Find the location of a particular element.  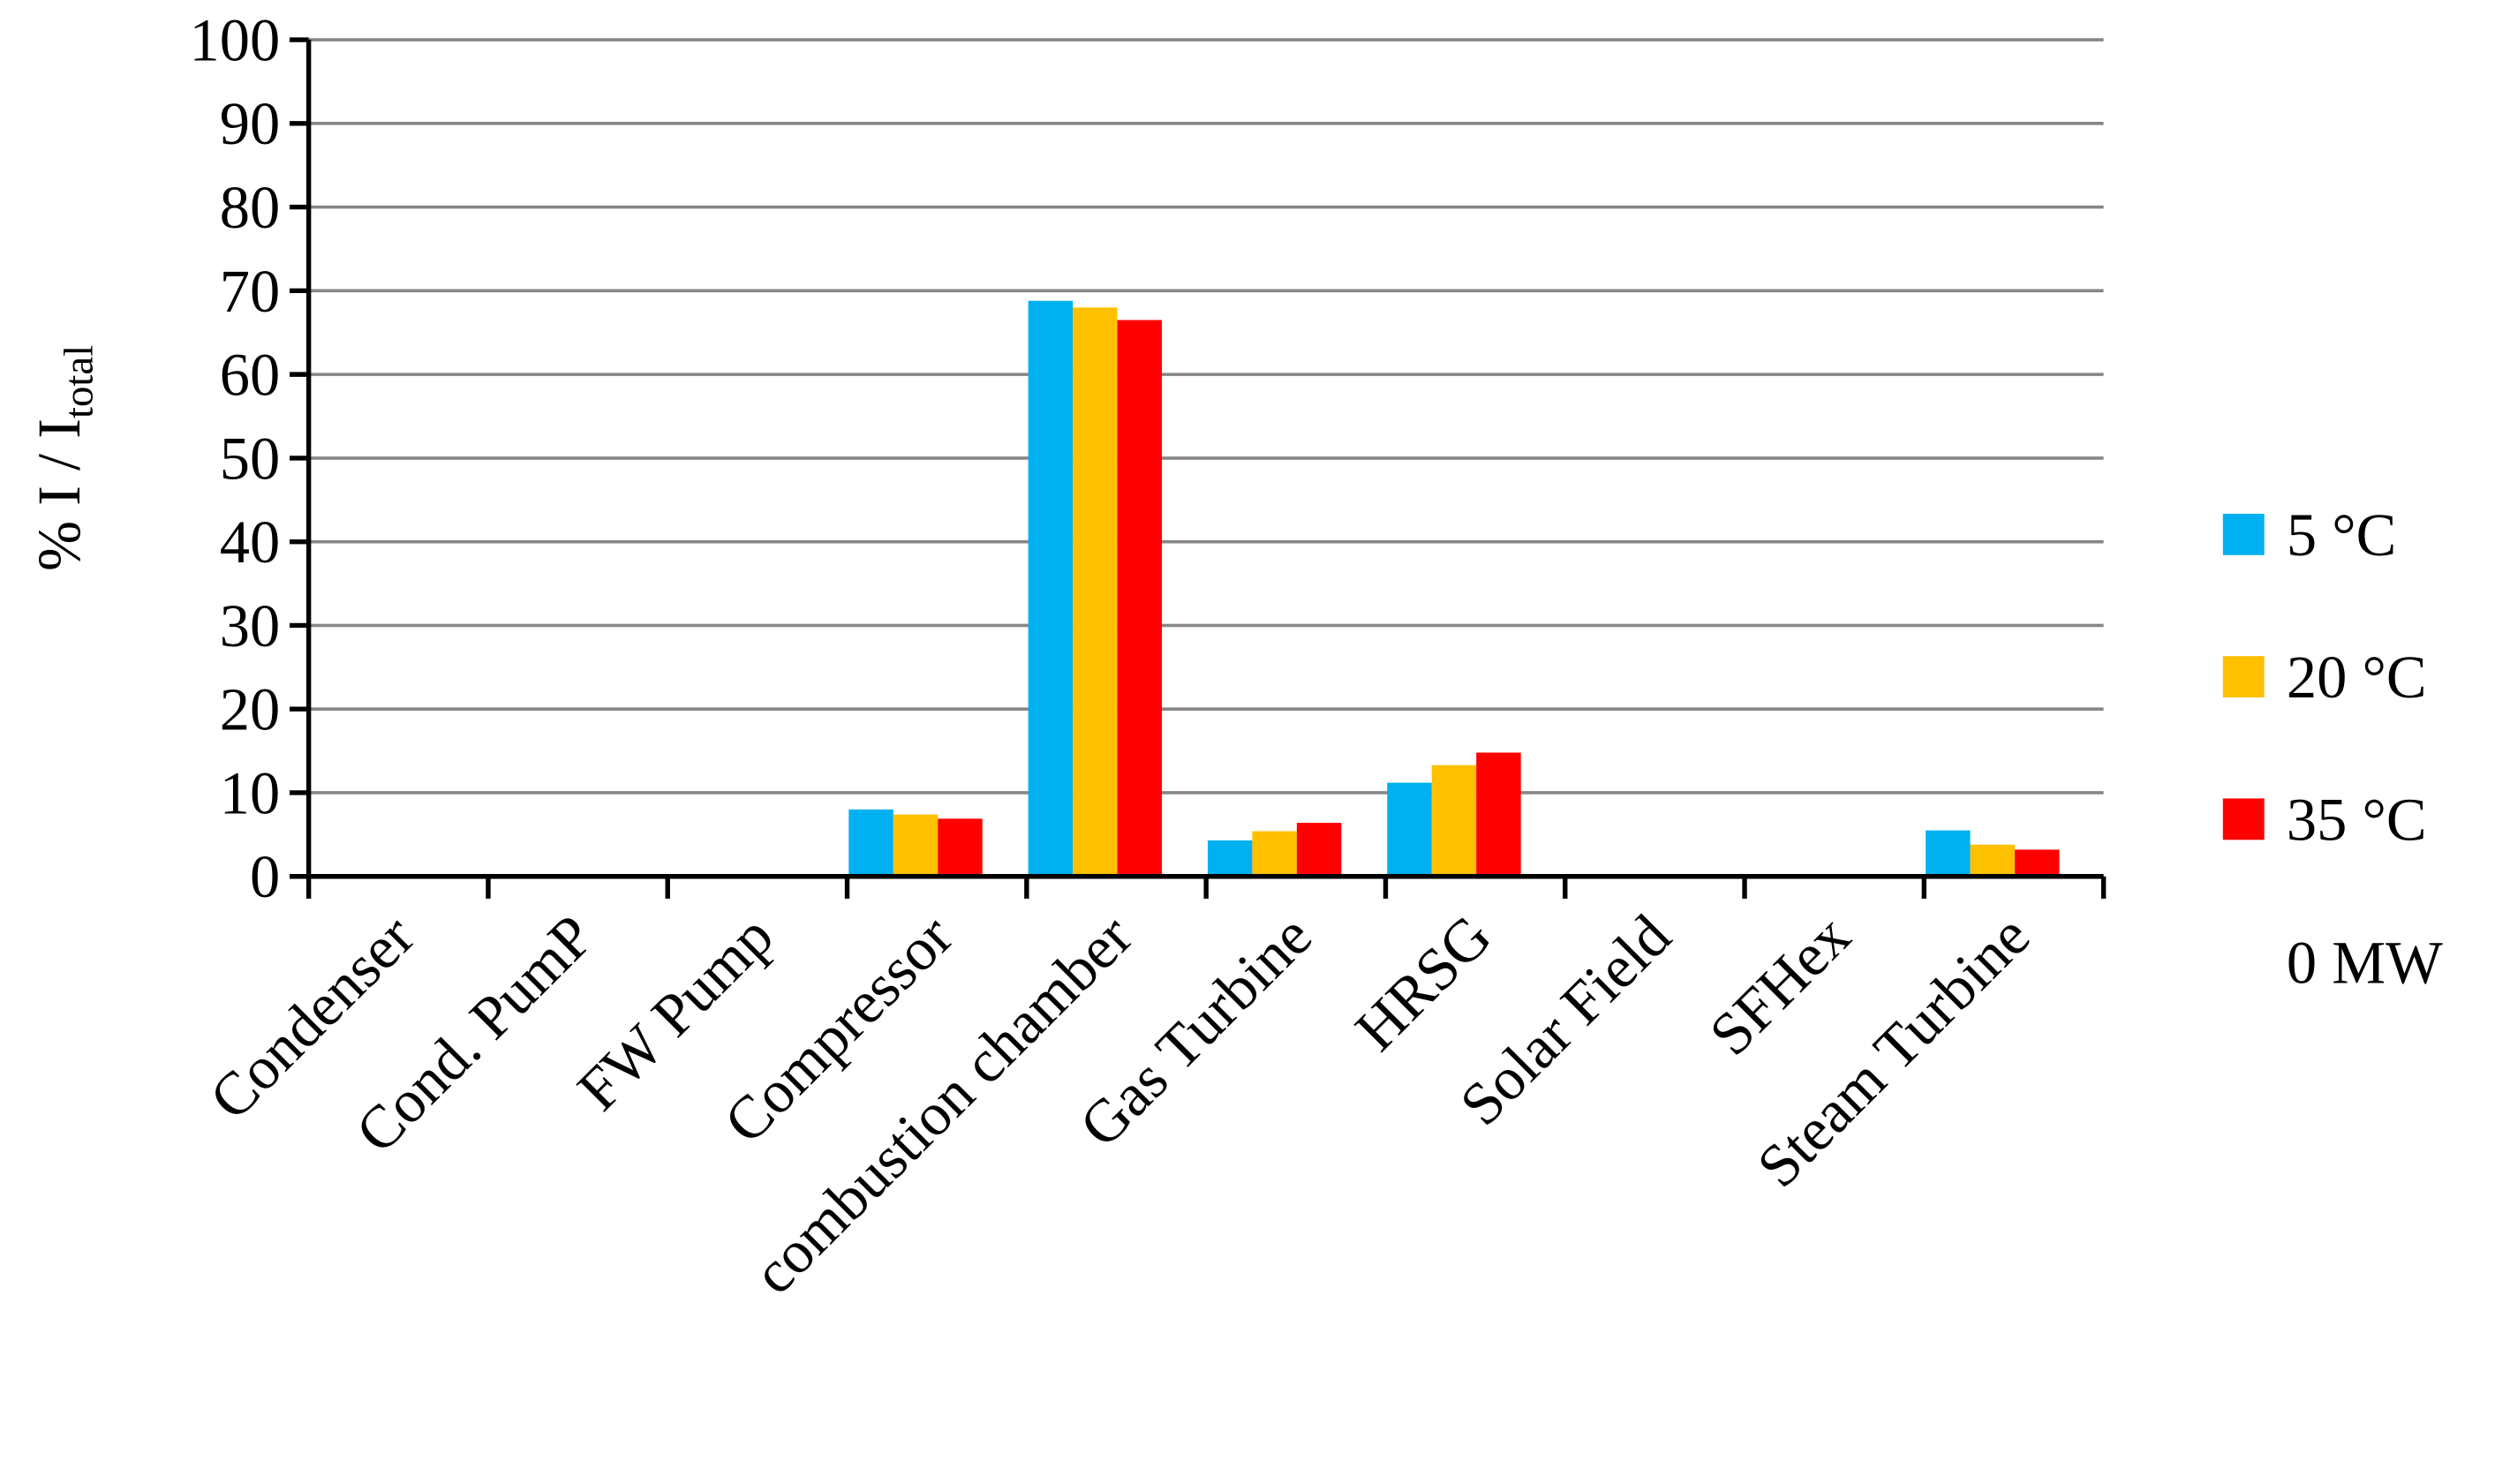

x-tick-label: SFHex is located at coordinates (1780, 985).